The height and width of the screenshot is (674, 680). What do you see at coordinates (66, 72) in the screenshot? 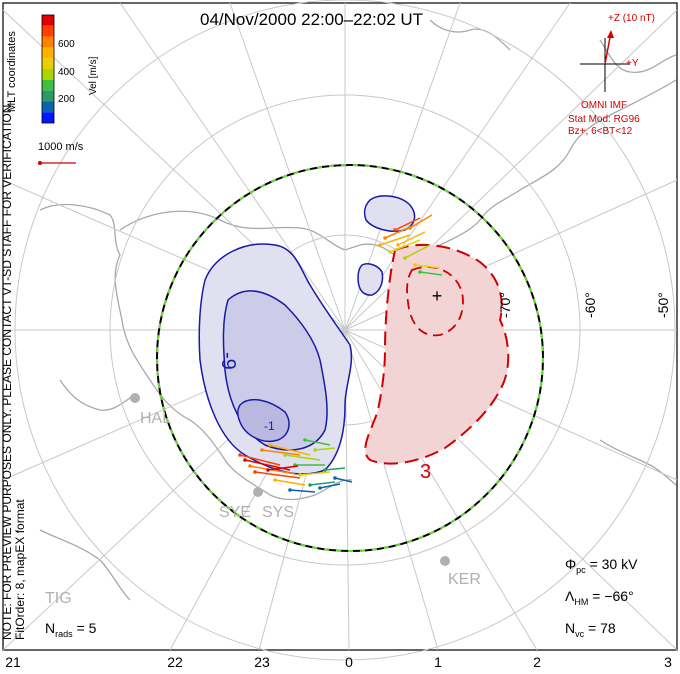
I see `colorbar-tick-400: 400` at bounding box center [66, 72].